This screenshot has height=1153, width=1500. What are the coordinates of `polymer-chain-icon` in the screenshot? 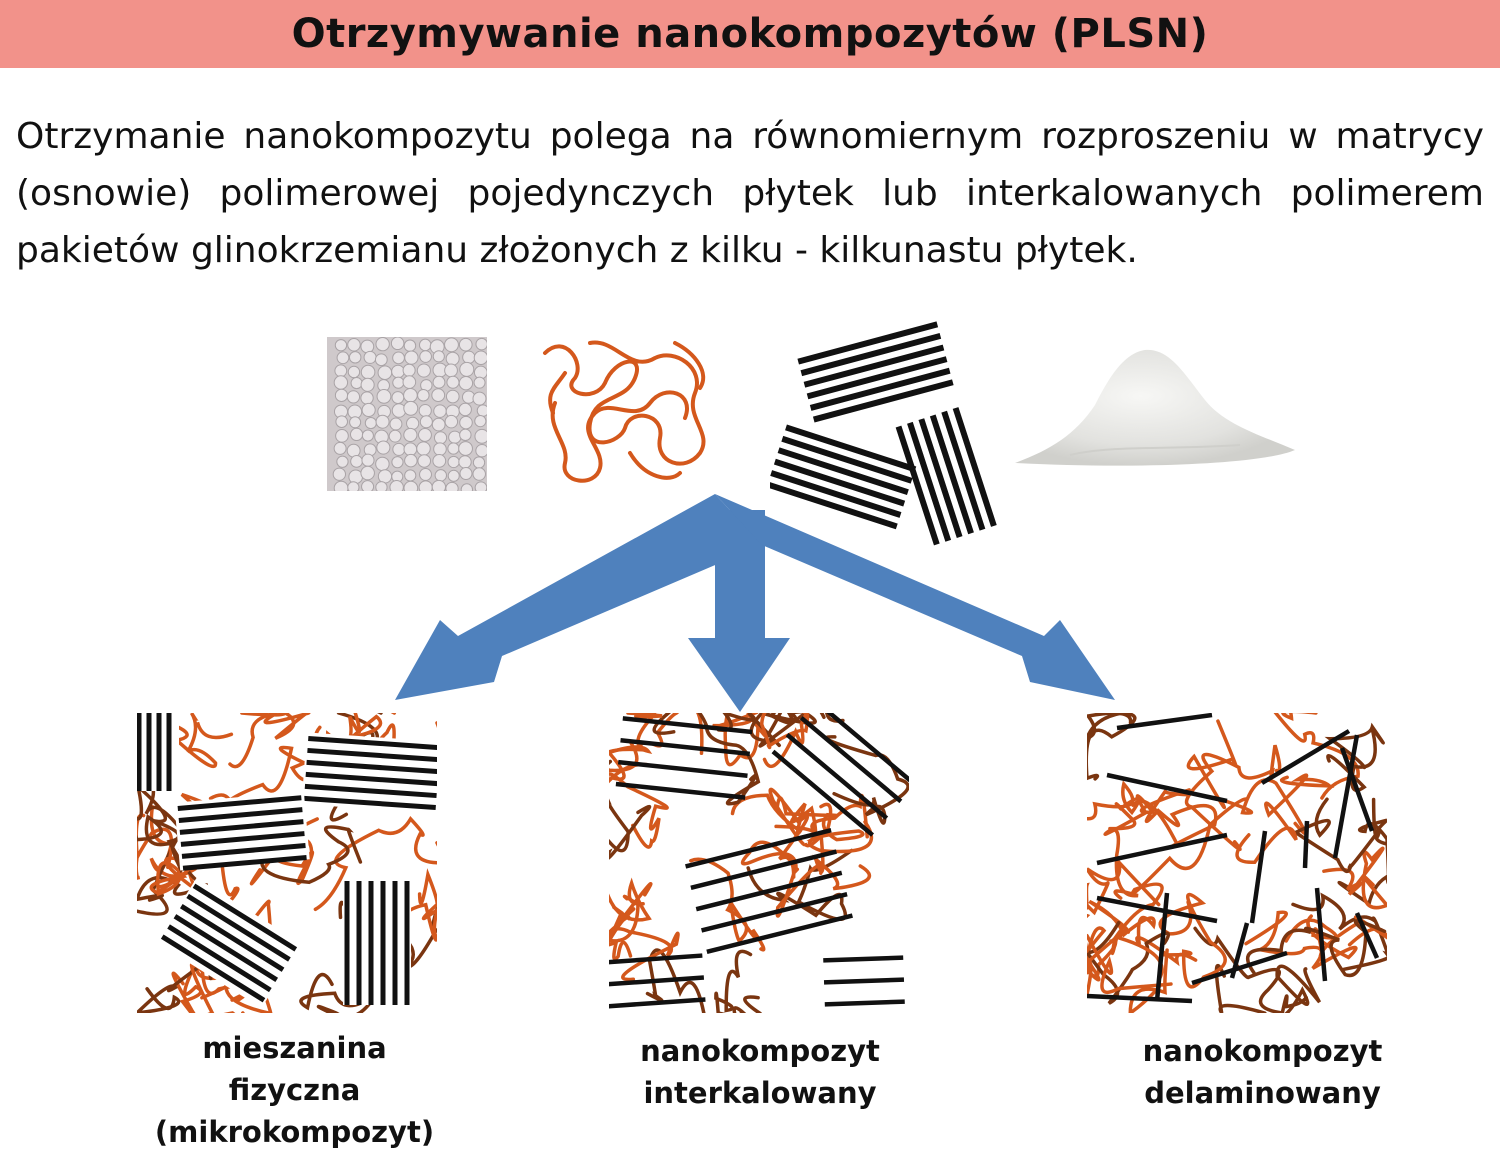 It's located at (624, 411).